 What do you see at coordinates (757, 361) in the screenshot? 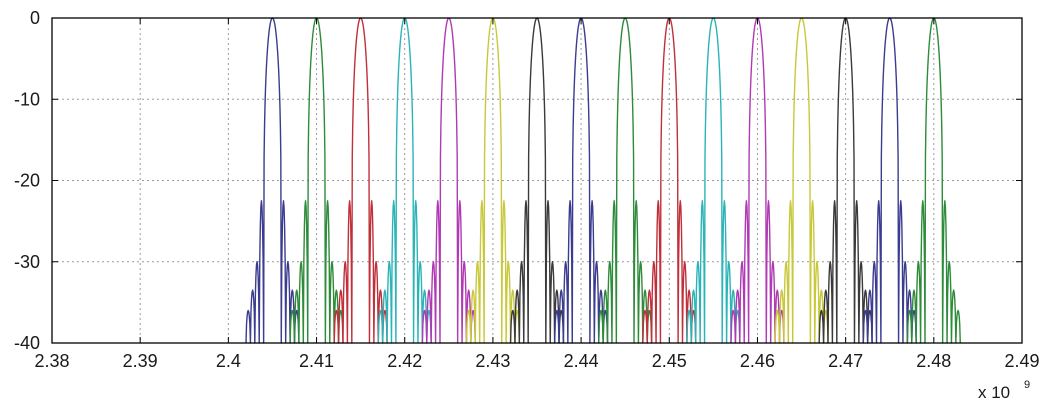
I see `x-tick-label: 2.46` at bounding box center [757, 361].